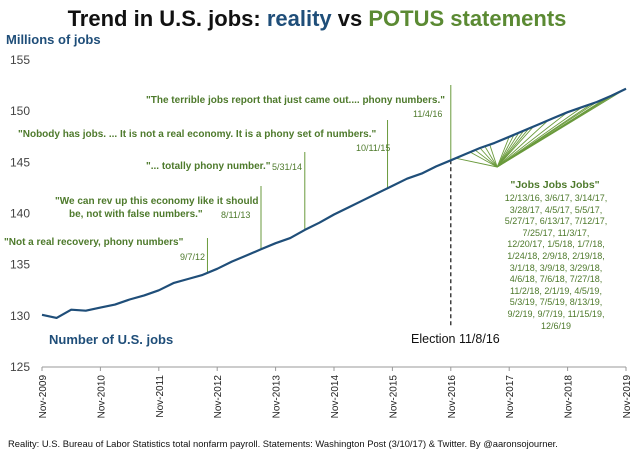 The width and height of the screenshot is (634, 455). I want to click on y-tick-label: 150, so click(20, 111).